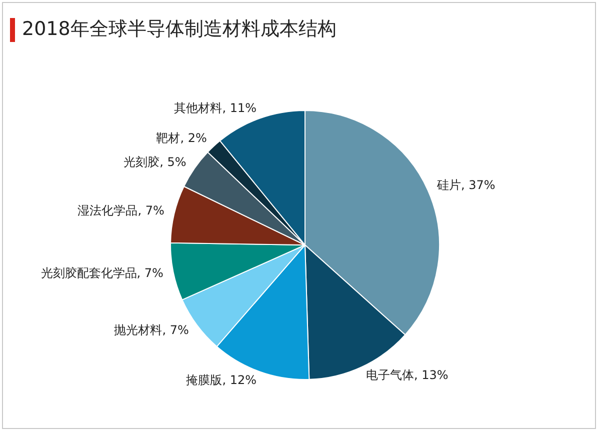 The image size is (600, 433). What do you see at coordinates (215, 108) in the screenshot?
I see `slice-label: 其他材料, 11%` at bounding box center [215, 108].